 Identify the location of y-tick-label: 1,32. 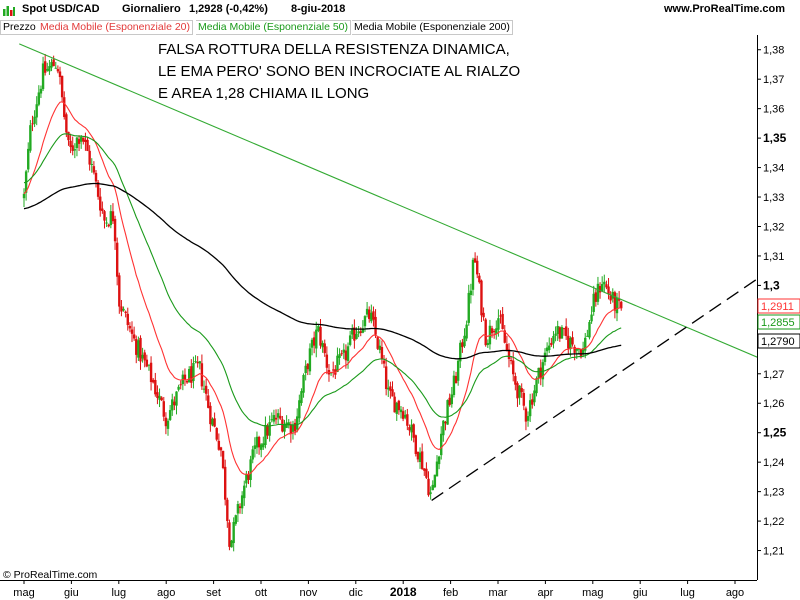
(773, 227).